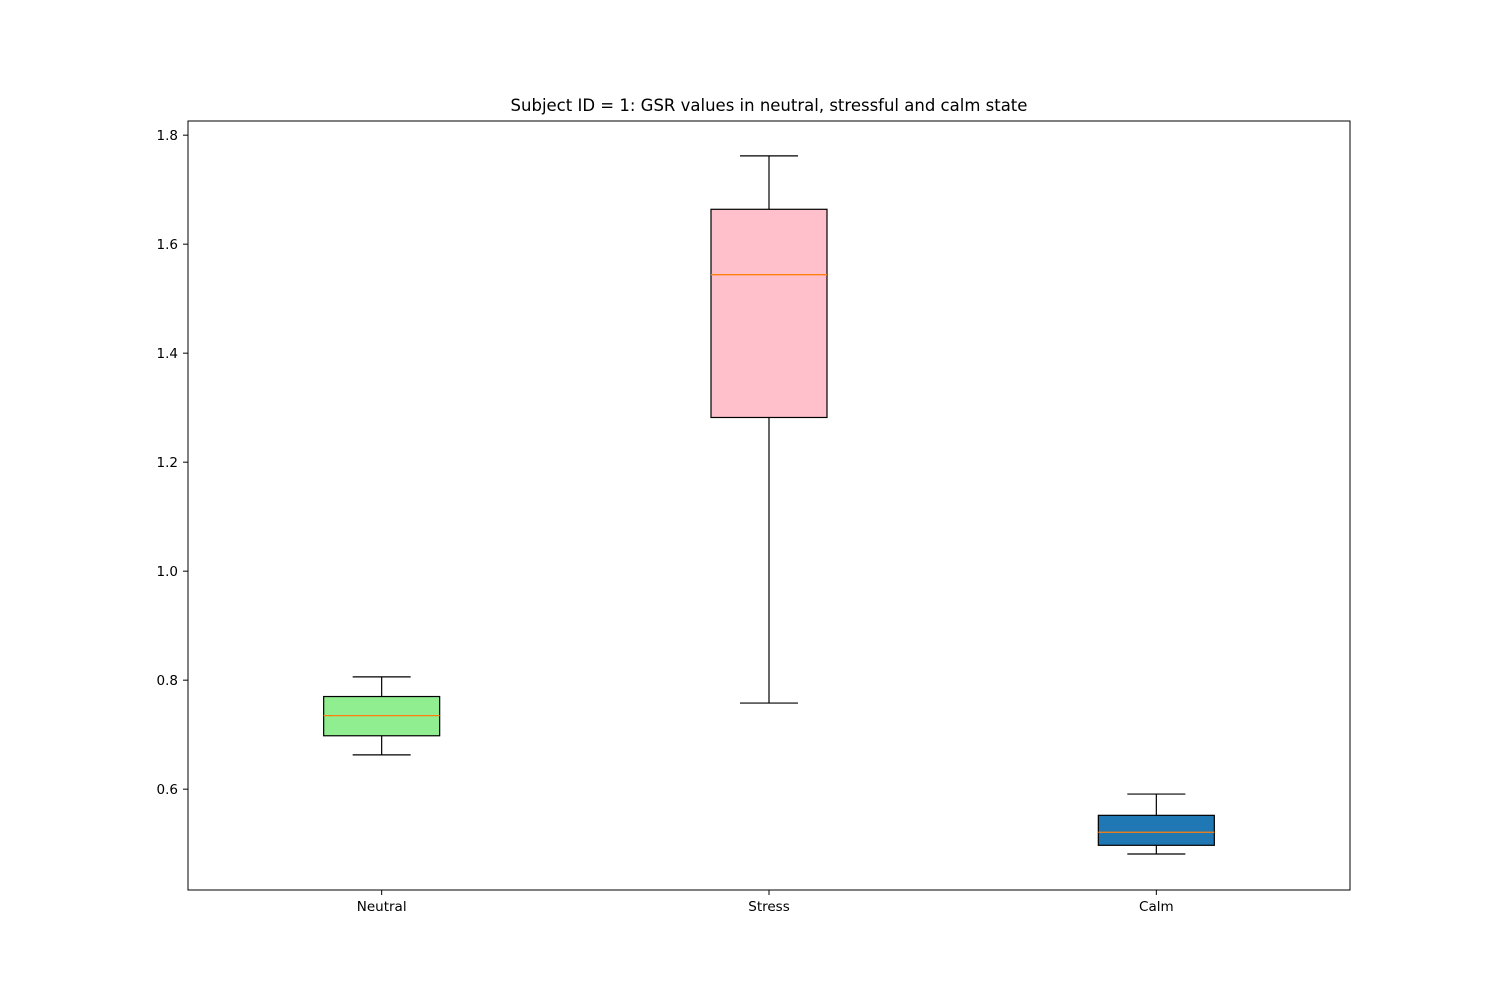 The height and width of the screenshot is (1000, 1500). What do you see at coordinates (167, 790) in the screenshot?
I see `y-tick-label: 0.6` at bounding box center [167, 790].